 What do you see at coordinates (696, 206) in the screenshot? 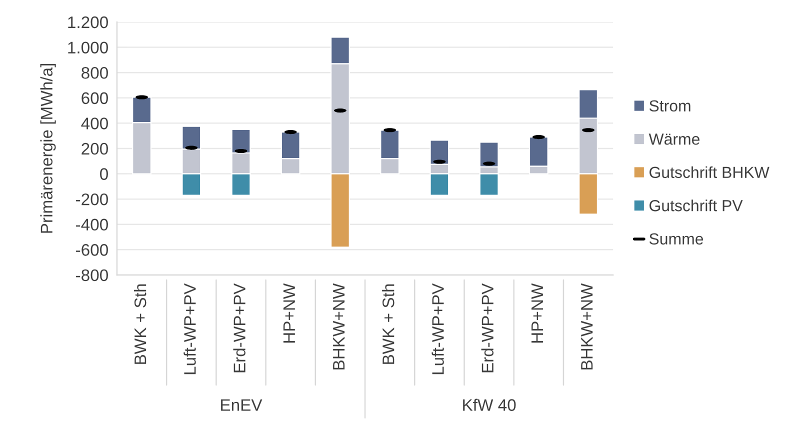
I see `legend-label: Gutschrift PV` at bounding box center [696, 206].